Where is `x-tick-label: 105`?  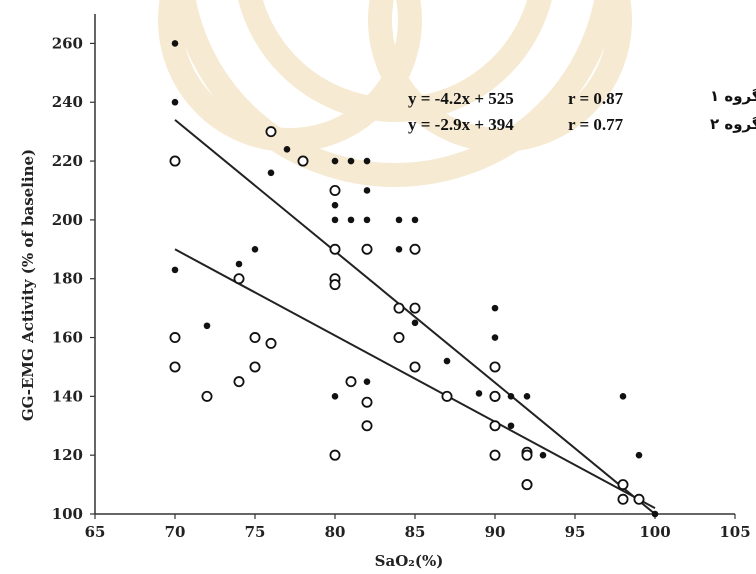 x-tick-label: 105 is located at coordinates (734, 532).